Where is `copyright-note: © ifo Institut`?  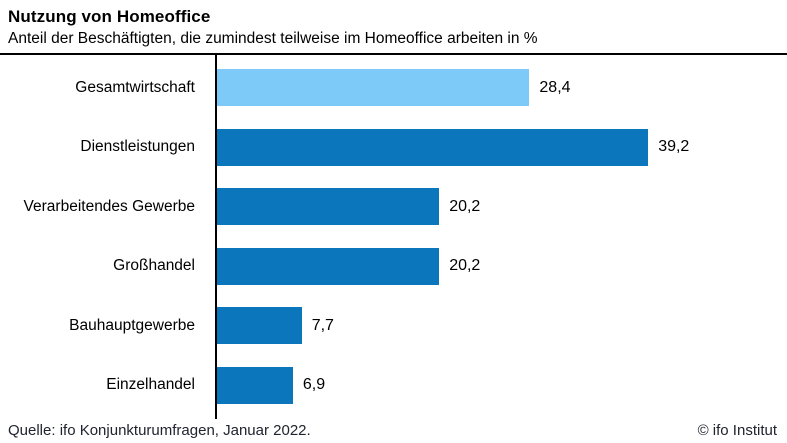 copyright-note: © ifo Institut is located at coordinates (737, 430).